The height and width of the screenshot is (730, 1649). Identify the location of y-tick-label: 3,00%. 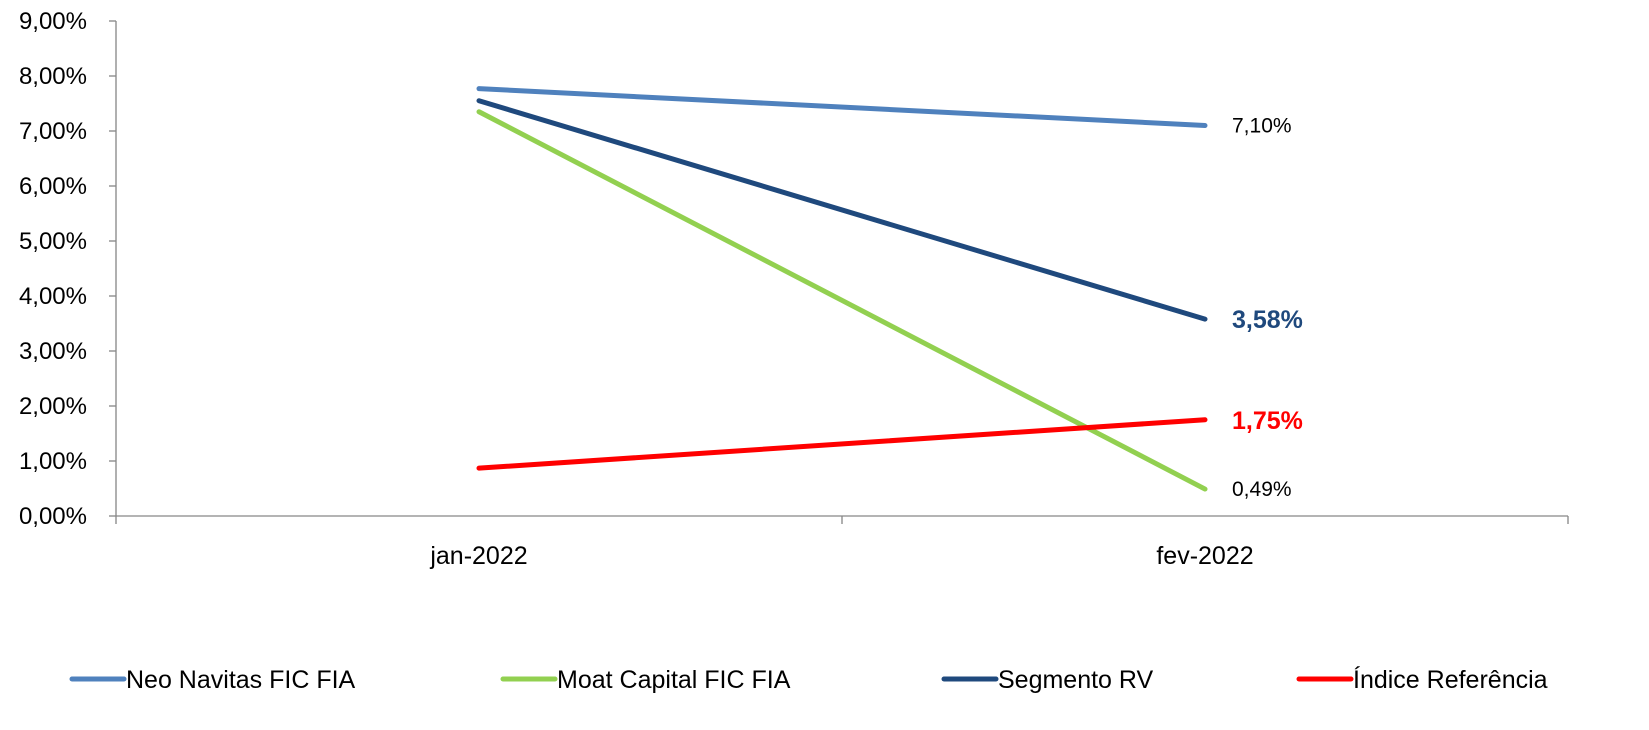
(53, 351).